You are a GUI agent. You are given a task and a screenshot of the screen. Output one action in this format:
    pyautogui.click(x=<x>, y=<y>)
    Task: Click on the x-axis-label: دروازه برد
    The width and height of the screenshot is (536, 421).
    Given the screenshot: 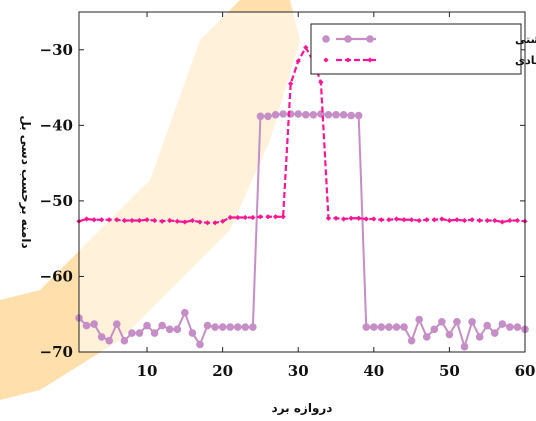 What is the action you would take?
    pyautogui.click(x=302, y=408)
    